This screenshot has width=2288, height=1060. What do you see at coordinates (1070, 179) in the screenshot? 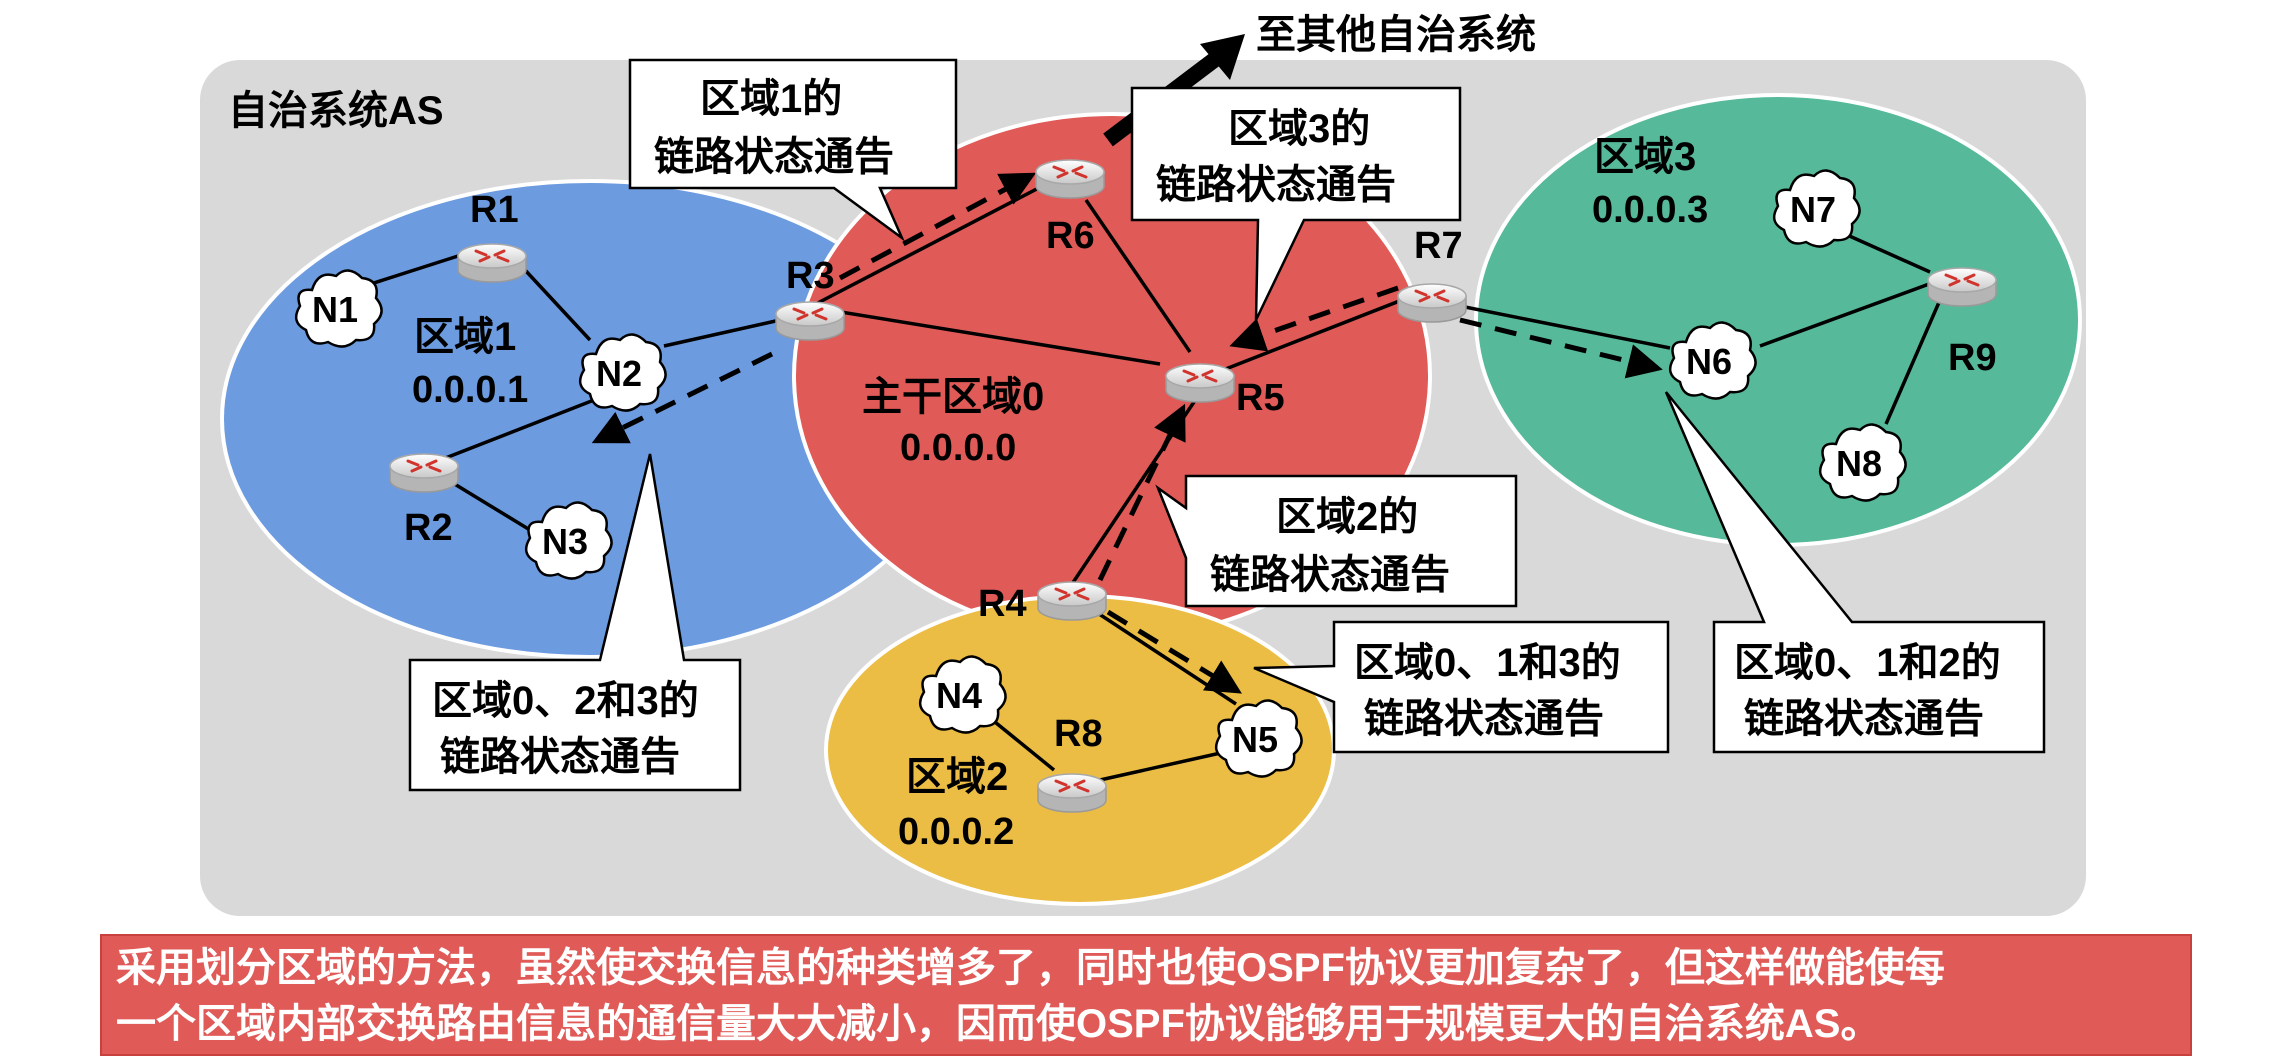
I see `router-r6` at bounding box center [1070, 179].